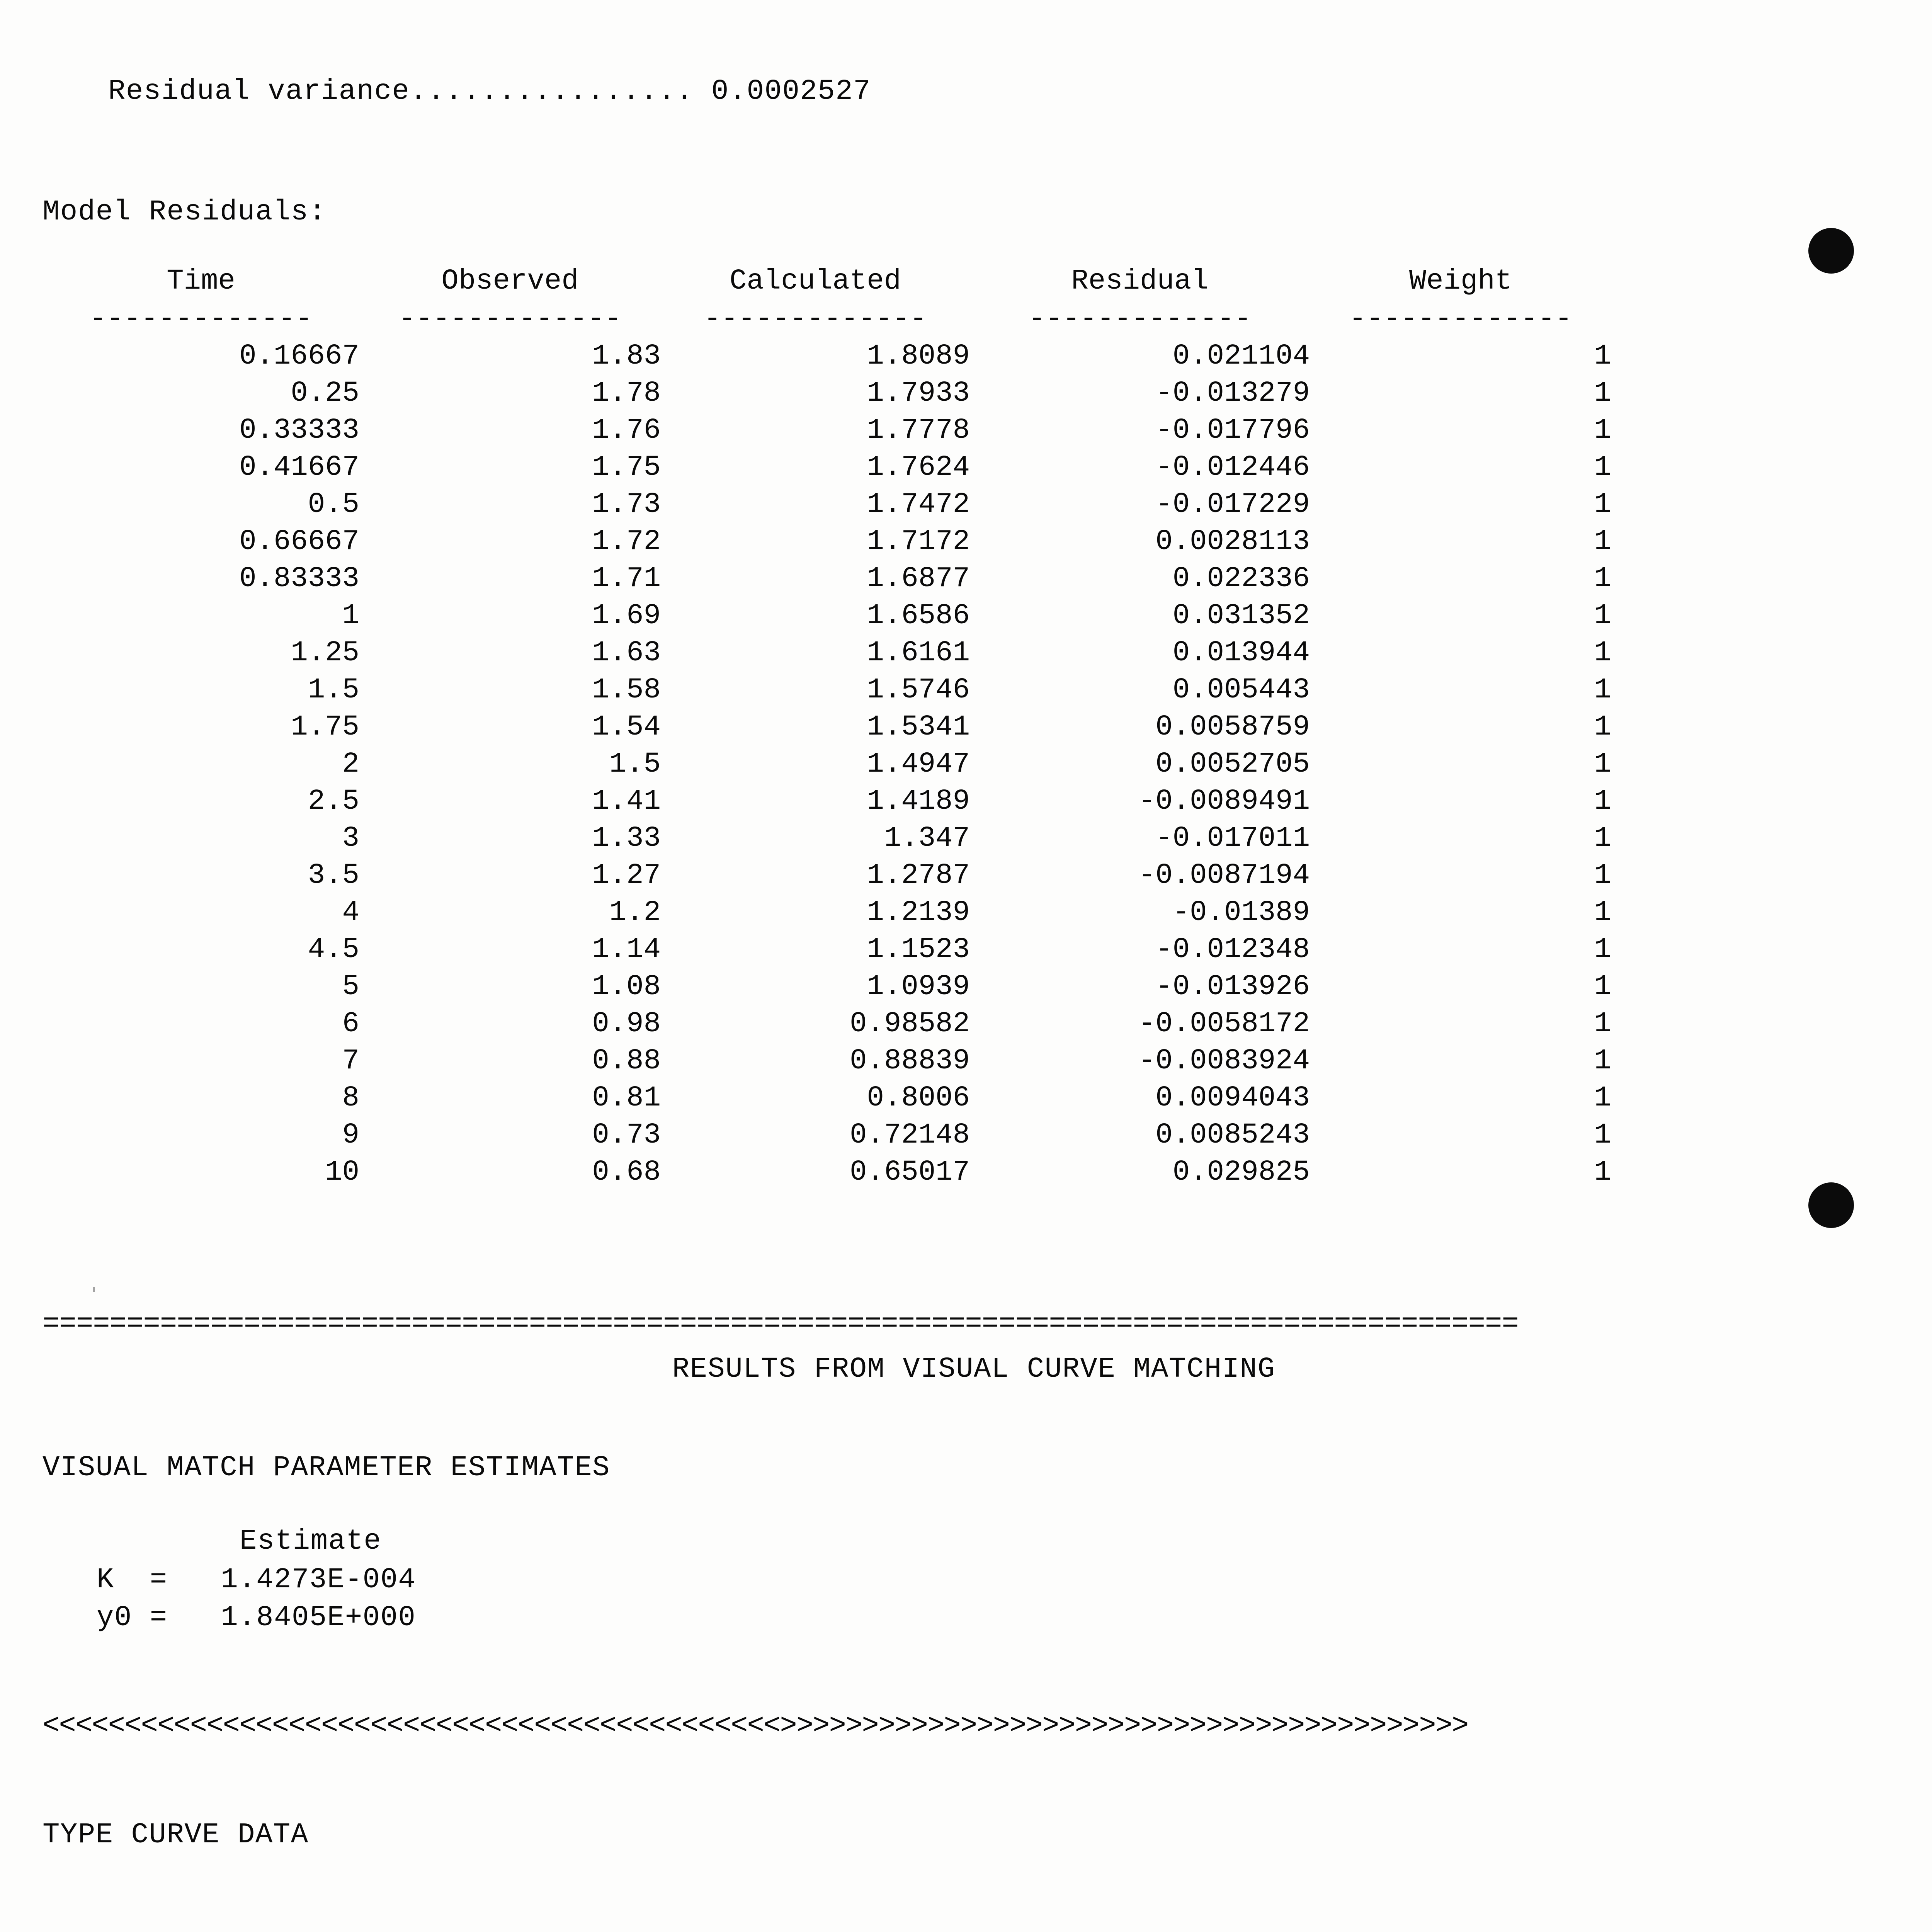 The height and width of the screenshot is (1932, 1932). What do you see at coordinates (627, 690) in the screenshot?
I see `cell-observed: 1.58` at bounding box center [627, 690].